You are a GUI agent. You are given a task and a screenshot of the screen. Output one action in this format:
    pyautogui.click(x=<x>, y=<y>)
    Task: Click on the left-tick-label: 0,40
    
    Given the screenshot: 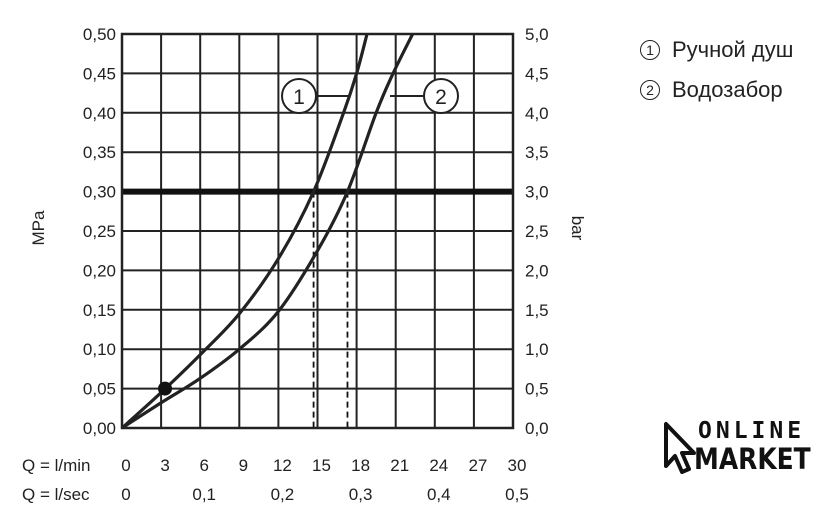 What is the action you would take?
    pyautogui.click(x=99, y=113)
    